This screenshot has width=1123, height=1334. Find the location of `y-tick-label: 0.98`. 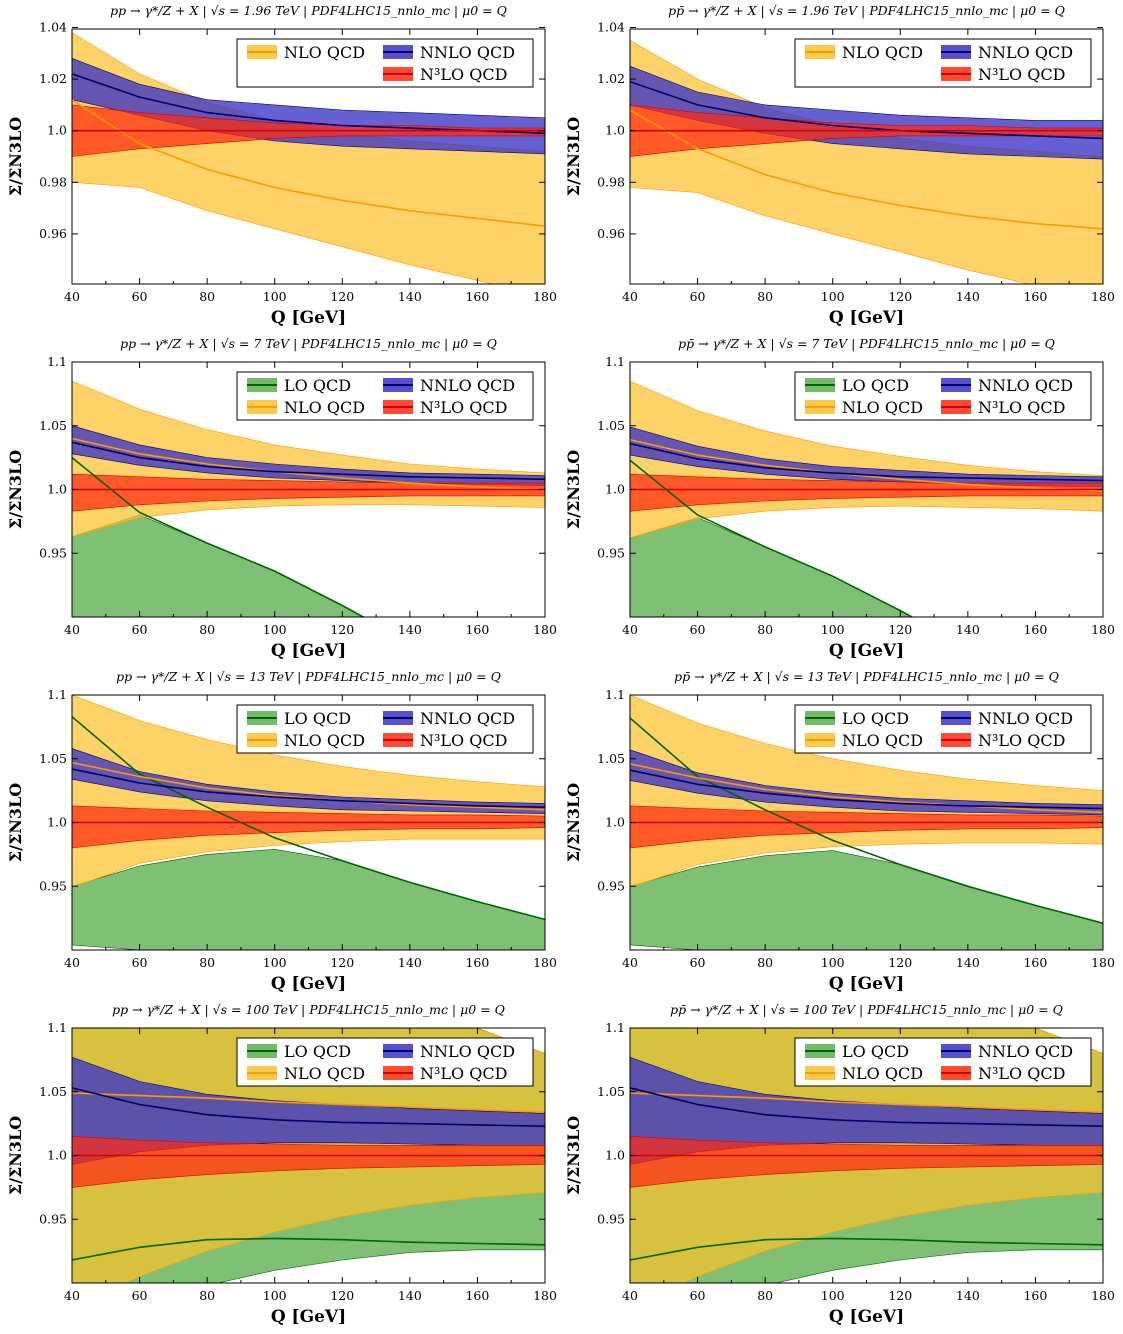

y-tick-label: 0.98 is located at coordinates (611, 181).